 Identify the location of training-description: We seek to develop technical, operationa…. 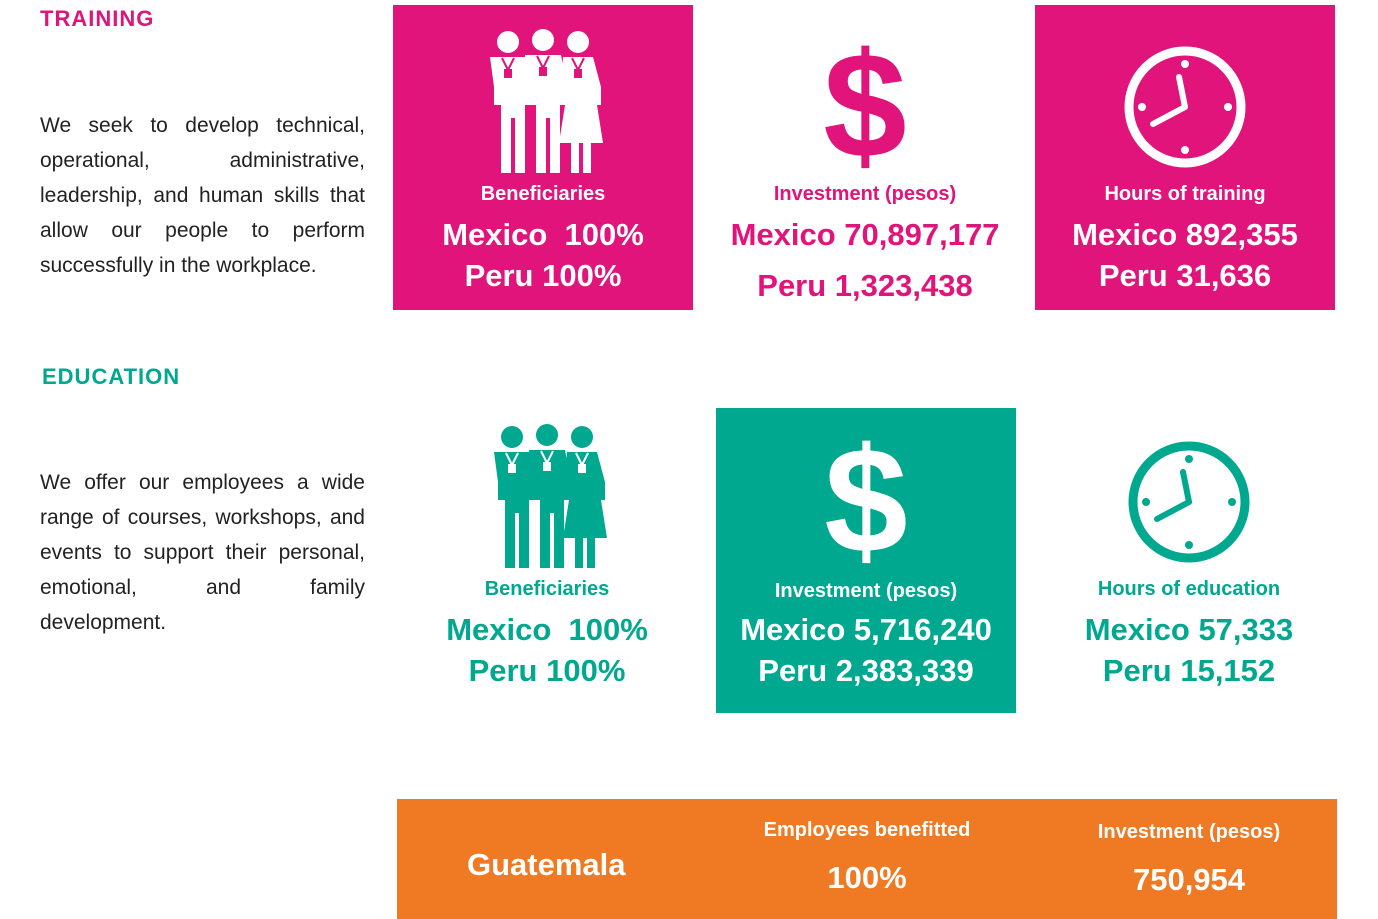
(202, 195).